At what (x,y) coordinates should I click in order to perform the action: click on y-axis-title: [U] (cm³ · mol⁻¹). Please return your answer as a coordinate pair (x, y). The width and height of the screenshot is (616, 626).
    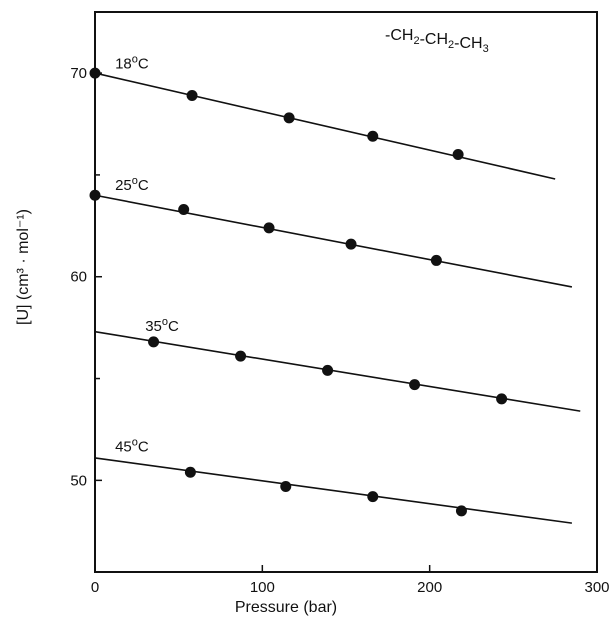
    Looking at the image, I should click on (23, 267).